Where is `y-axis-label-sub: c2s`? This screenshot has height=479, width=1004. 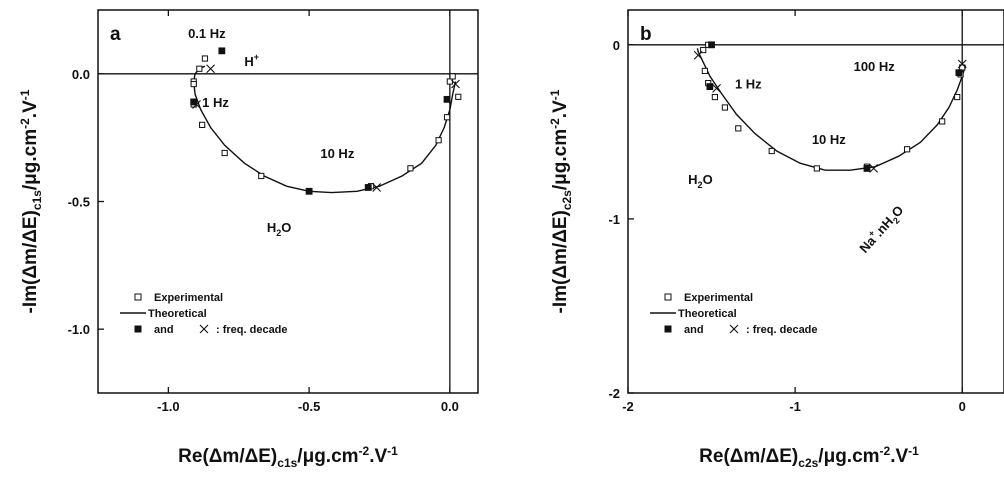
y-axis-label-sub: c2s is located at coordinates (567, 200).